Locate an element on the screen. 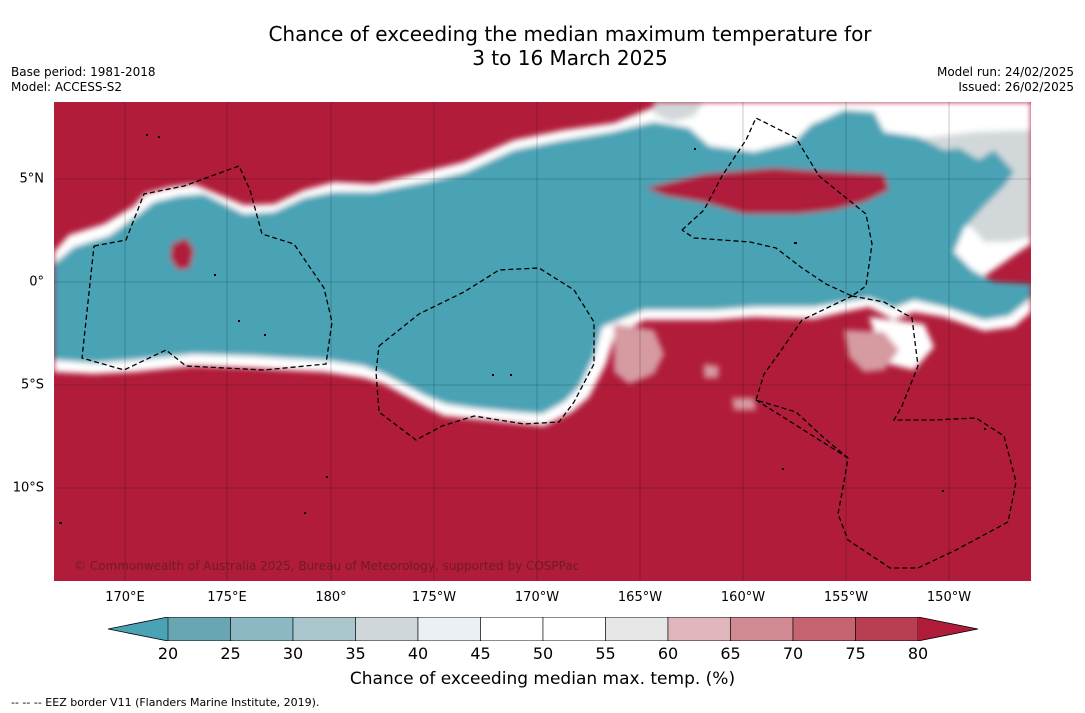  eez-border-tuvalu is located at coordinates (207, 268).